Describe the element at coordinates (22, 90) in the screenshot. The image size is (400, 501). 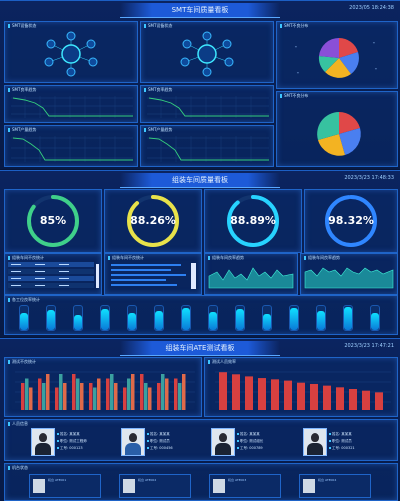
I see `panel-title: SMT良率趋势` at that location.